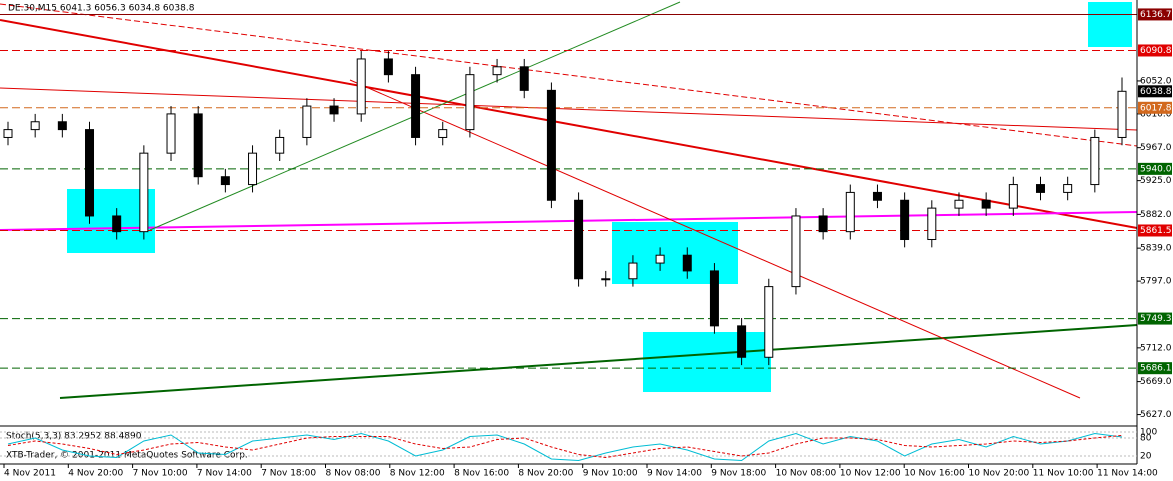 The image size is (1173, 481). What do you see at coordinates (288, 474) in the screenshot?
I see `x-tick-label: 7 Nov 18:00` at bounding box center [288, 474].